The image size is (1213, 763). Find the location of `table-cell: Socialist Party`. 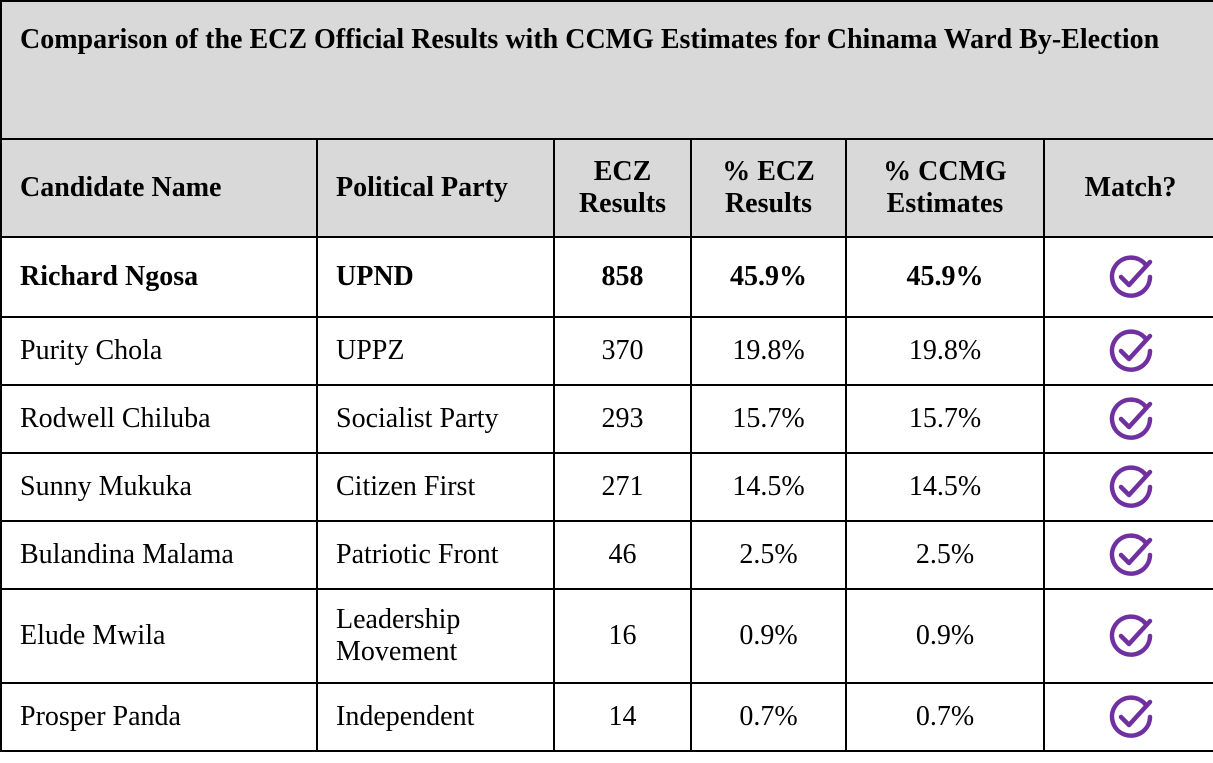

table-cell: Socialist Party is located at coordinates (435, 419).